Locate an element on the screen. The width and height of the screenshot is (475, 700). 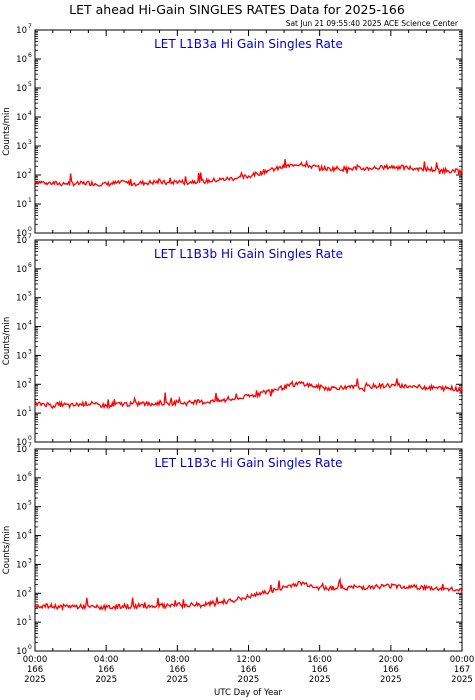
x-tick-time: 08:00 is located at coordinates (177, 660).